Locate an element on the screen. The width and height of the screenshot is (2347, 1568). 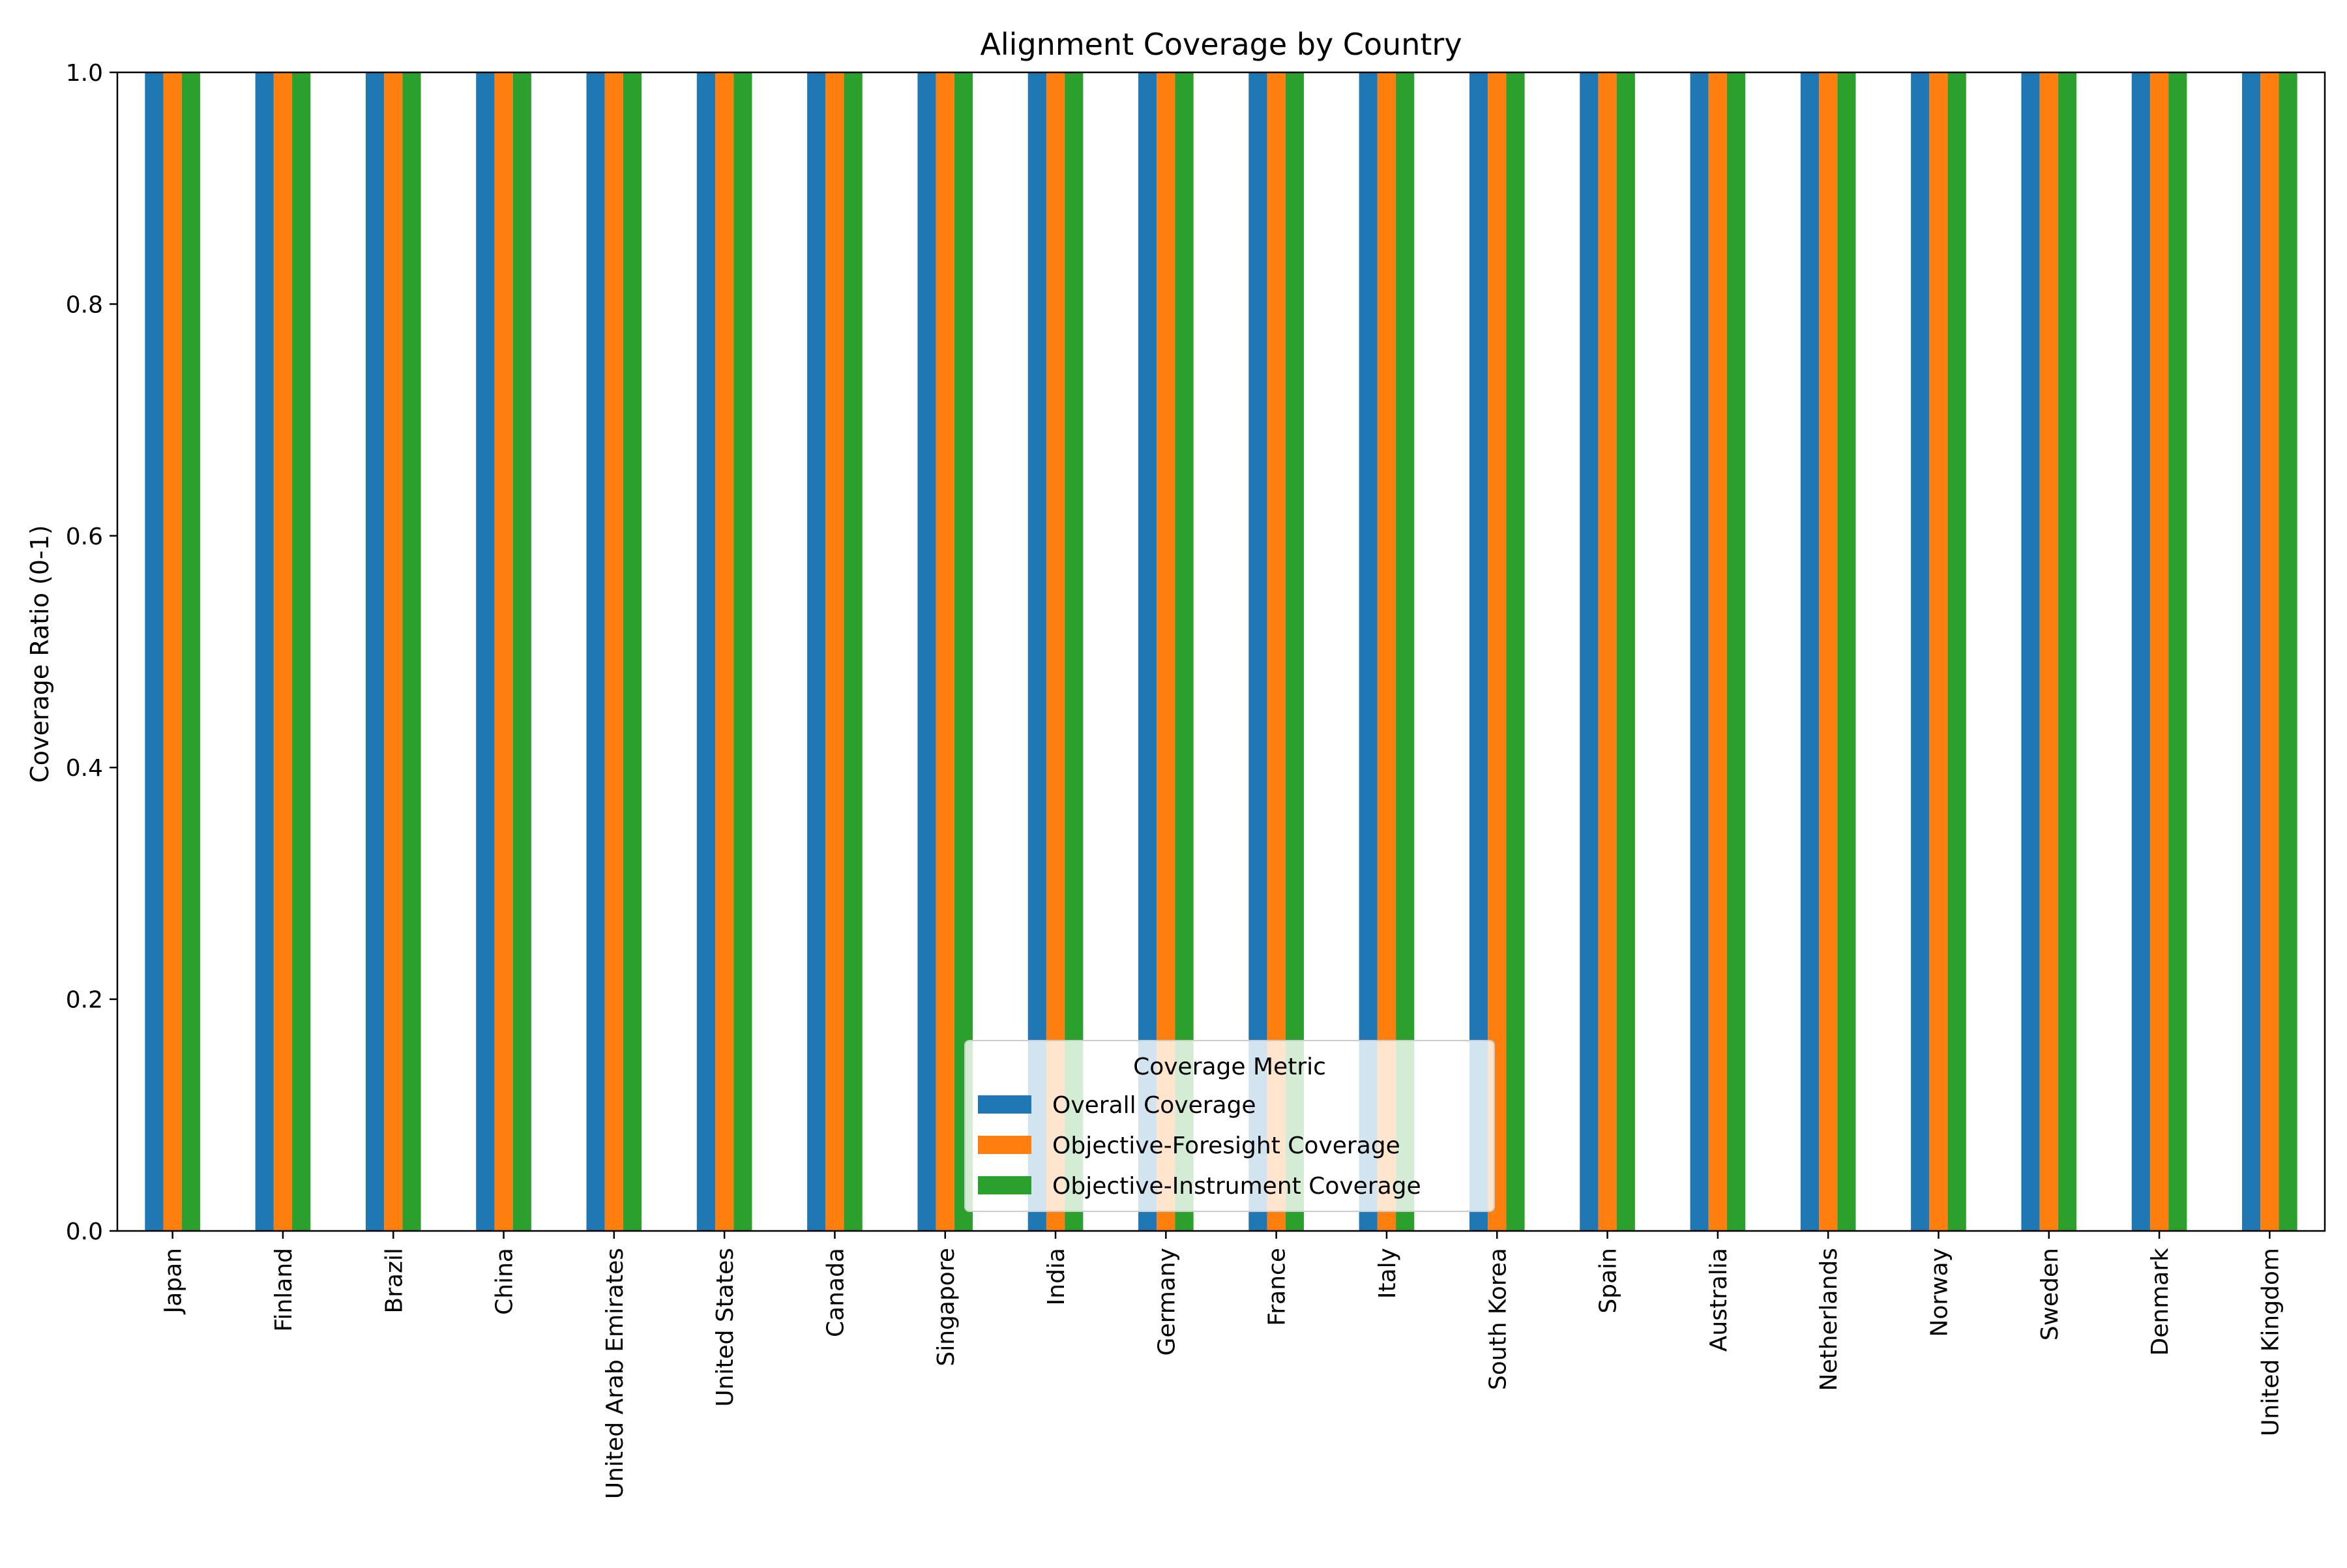
x-tick-label: Brazil is located at coordinates (394, 1281).